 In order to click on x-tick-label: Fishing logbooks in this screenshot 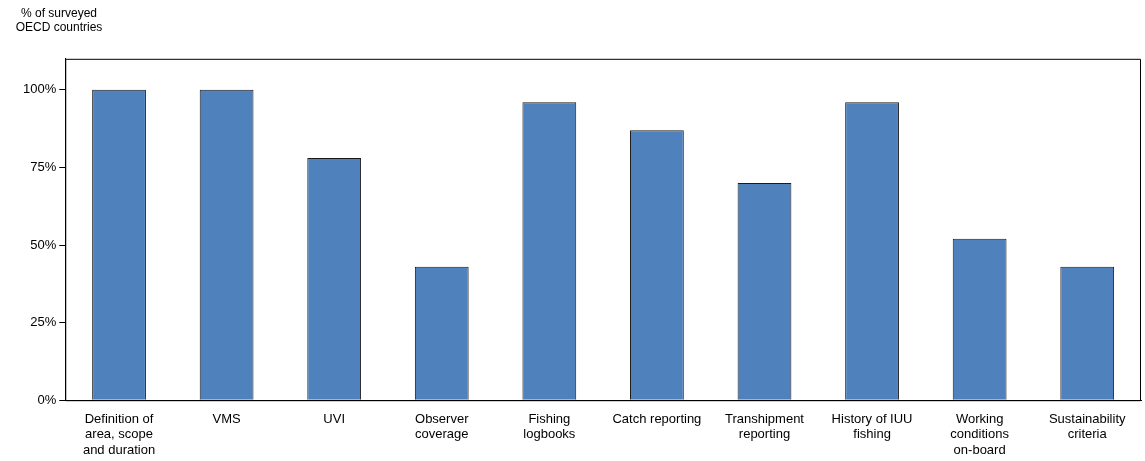, I will do `click(549, 426)`.